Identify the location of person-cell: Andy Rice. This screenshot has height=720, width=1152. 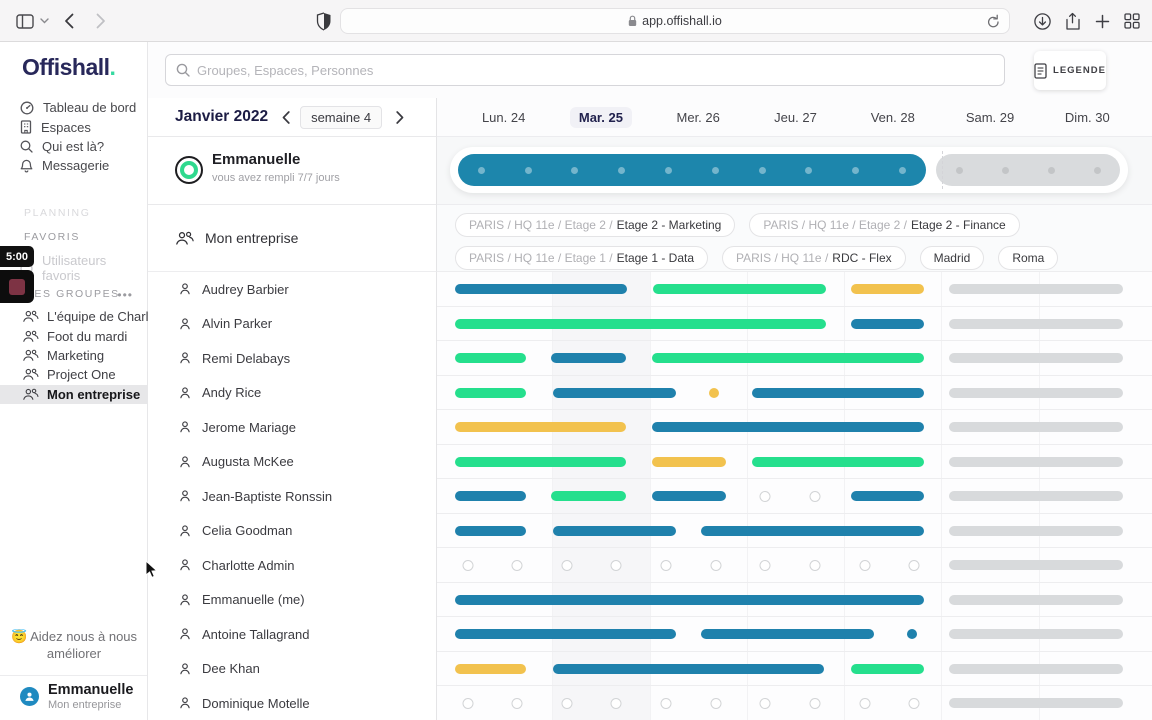
(292, 392).